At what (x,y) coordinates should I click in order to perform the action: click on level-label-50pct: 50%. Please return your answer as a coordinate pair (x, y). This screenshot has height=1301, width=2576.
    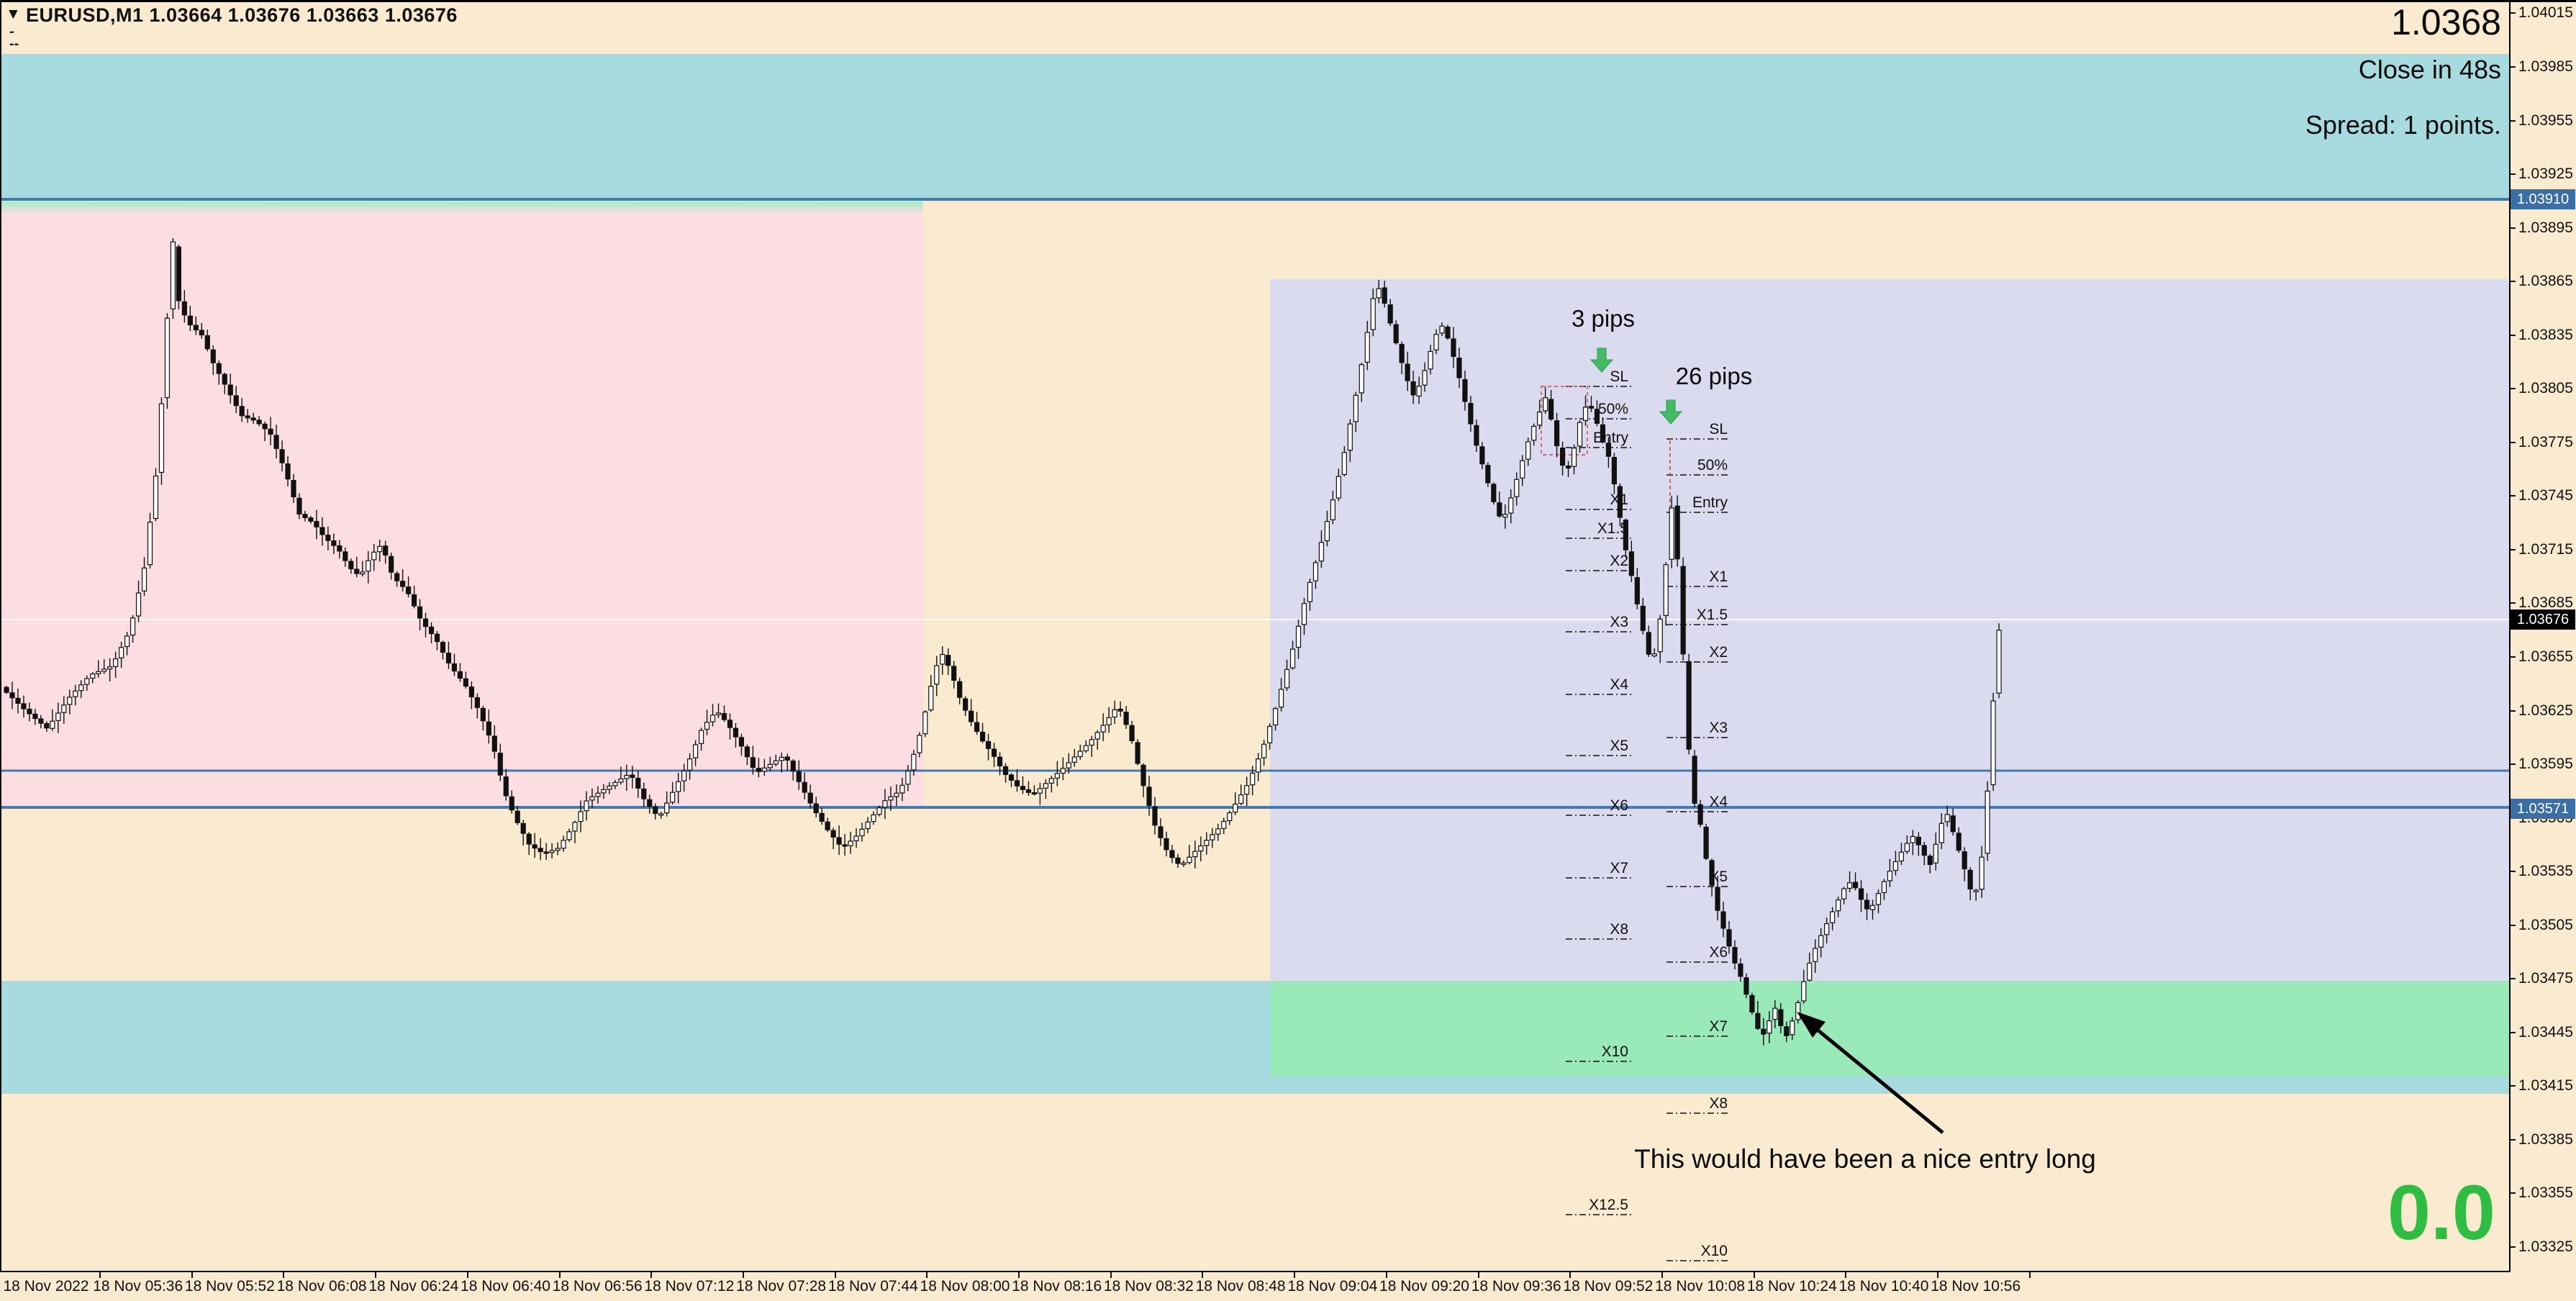
    Looking at the image, I should click on (1712, 465).